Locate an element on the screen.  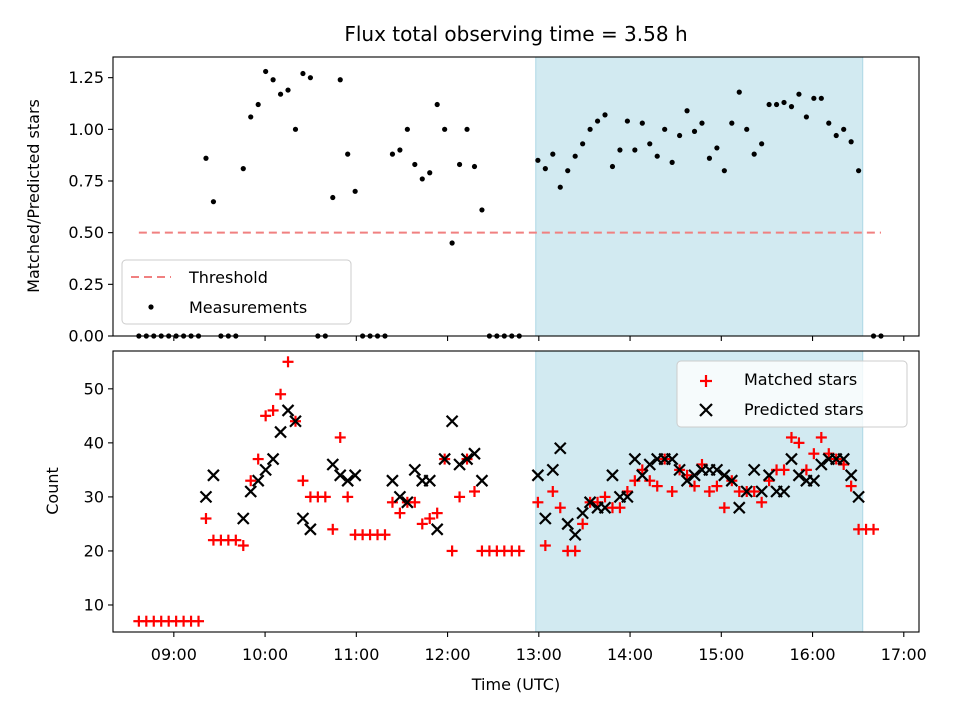
bottom-legend-box is located at coordinates (792, 394).